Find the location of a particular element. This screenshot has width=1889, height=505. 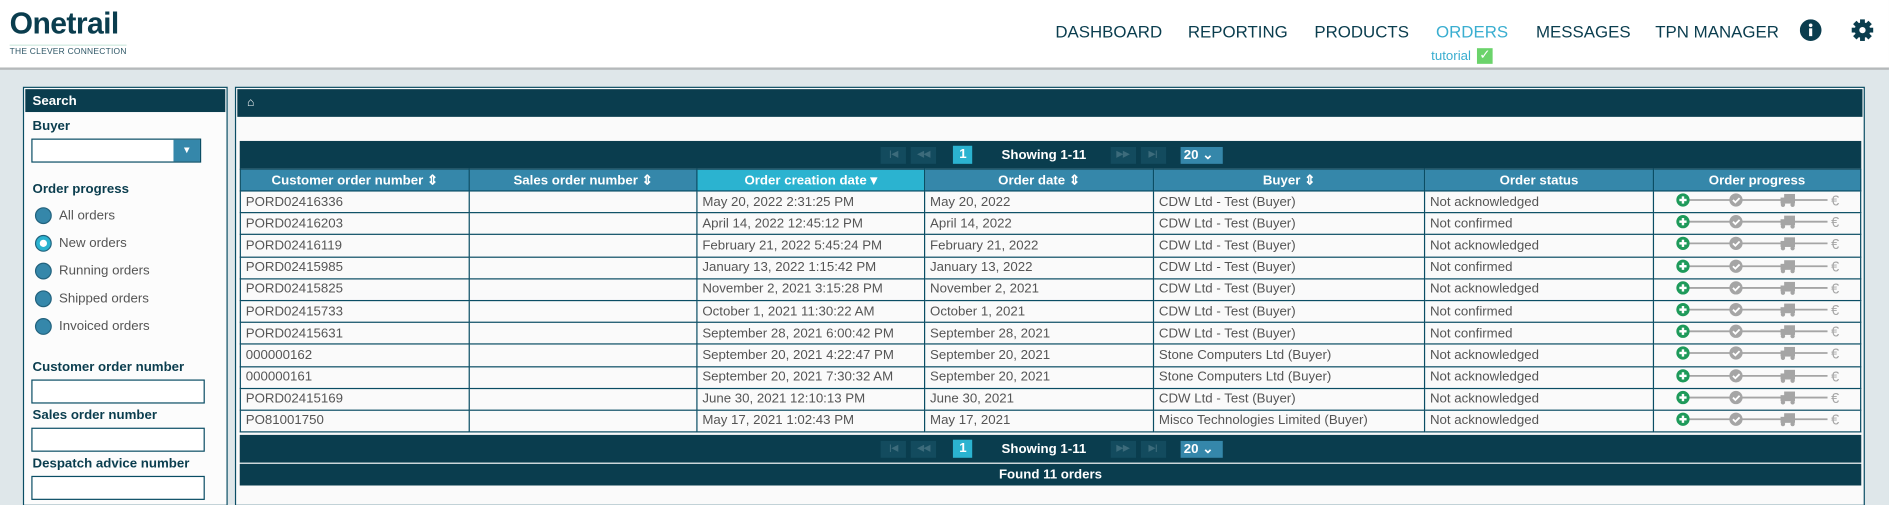

gear-icon is located at coordinates (1862, 30).